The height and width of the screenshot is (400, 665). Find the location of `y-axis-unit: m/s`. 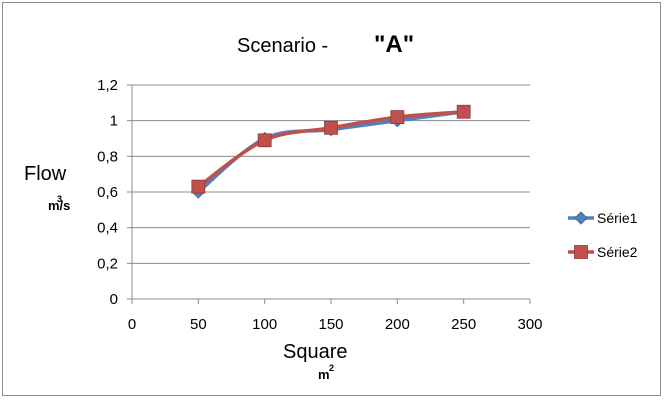

y-axis-unit: m/s is located at coordinates (59, 205).